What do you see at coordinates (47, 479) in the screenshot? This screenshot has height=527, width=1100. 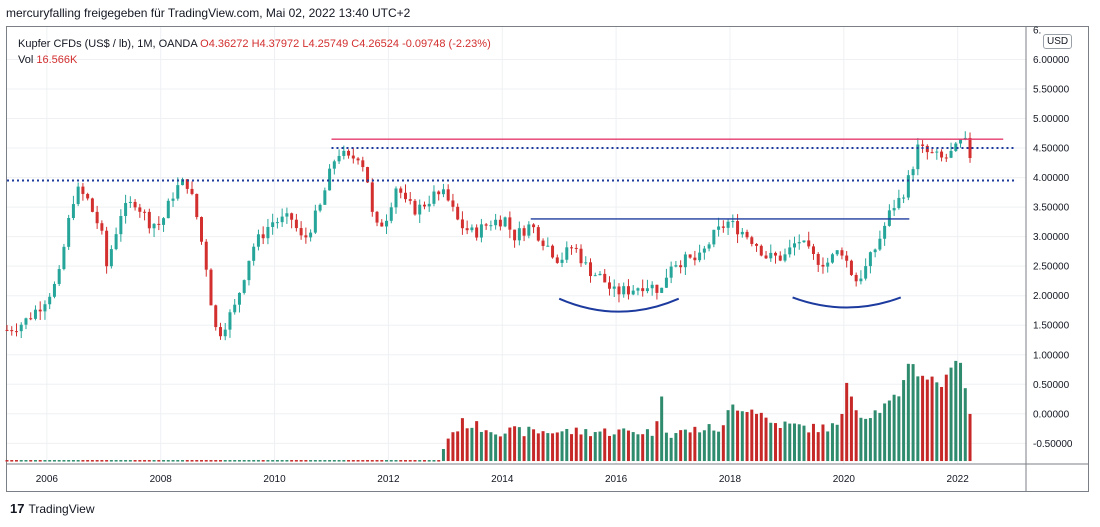 I see `x-tick-label: 2006` at bounding box center [47, 479].